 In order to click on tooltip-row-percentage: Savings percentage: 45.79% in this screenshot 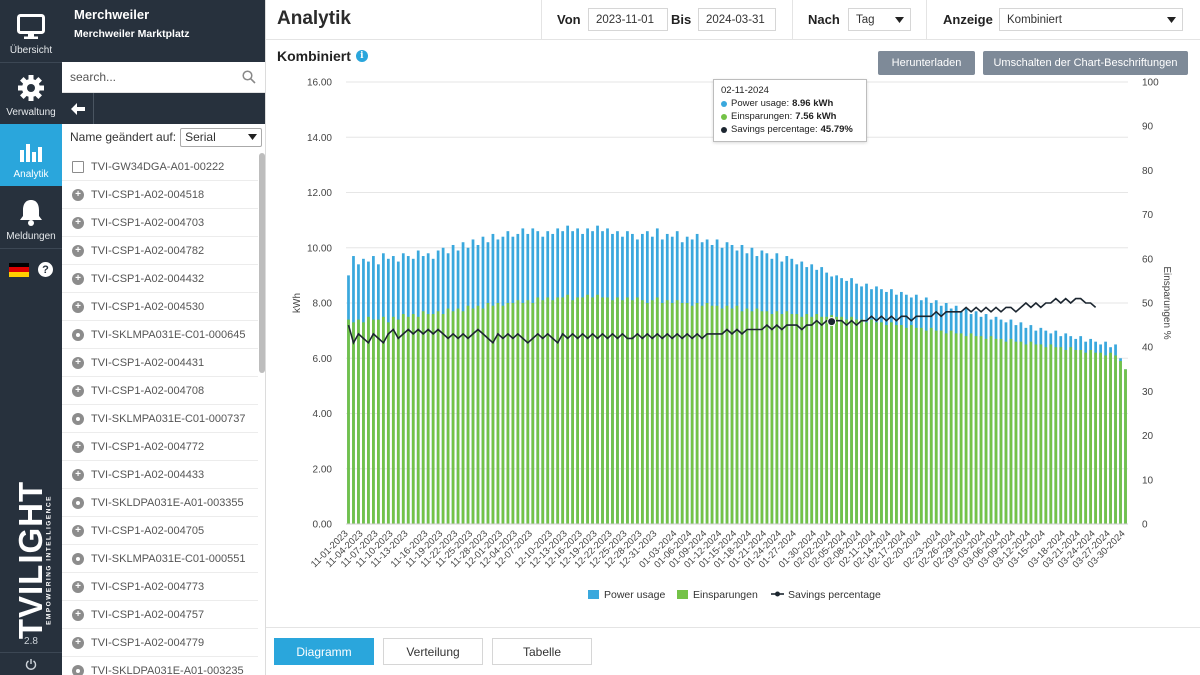, I will do `click(790, 129)`.